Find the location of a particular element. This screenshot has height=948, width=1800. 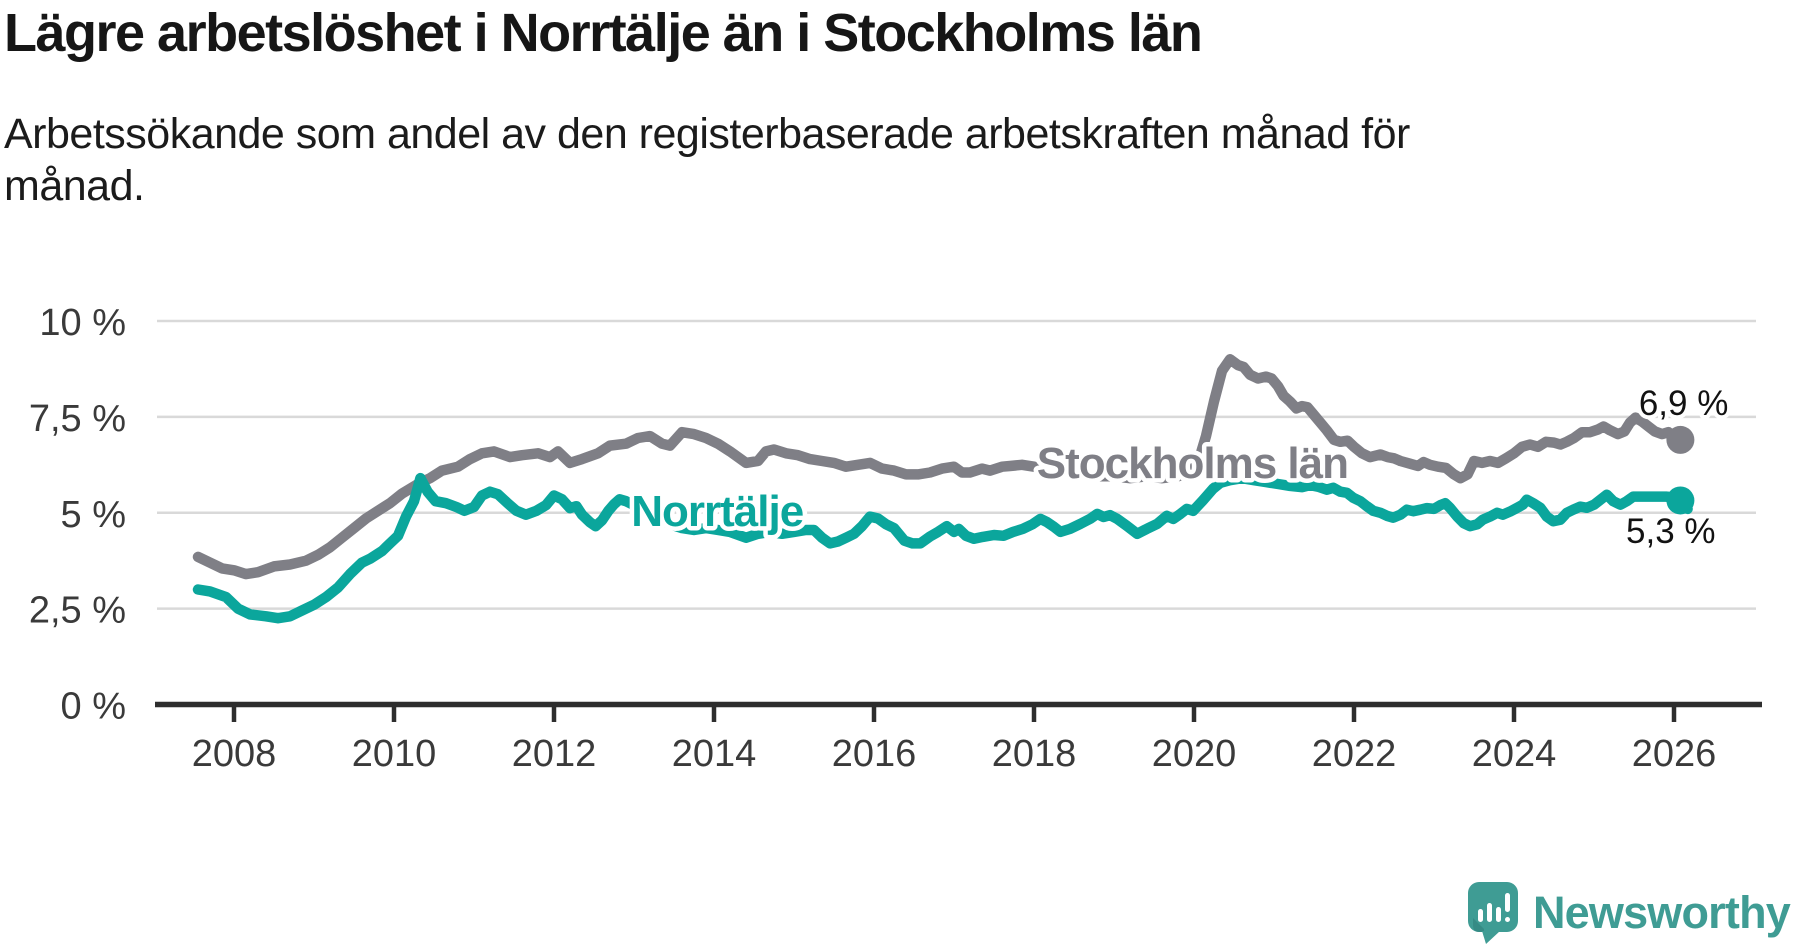

newsworthy-branding: Newsworthy is located at coordinates (1629, 913).